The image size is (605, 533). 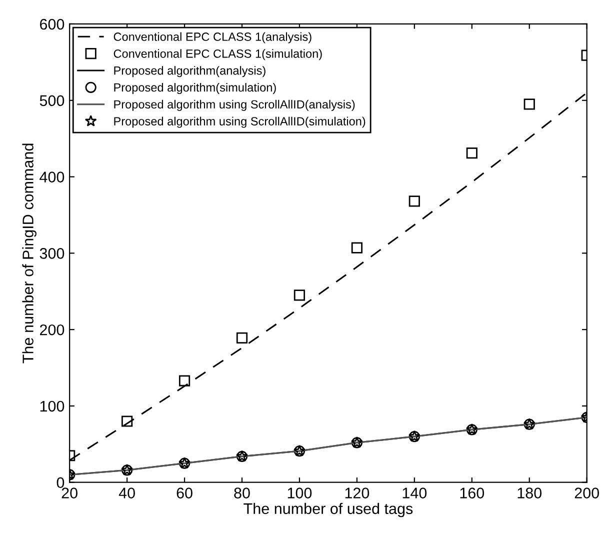 What do you see at coordinates (195, 88) in the screenshot?
I see `legend-label: Proposed algorithm(simulation)` at bounding box center [195, 88].